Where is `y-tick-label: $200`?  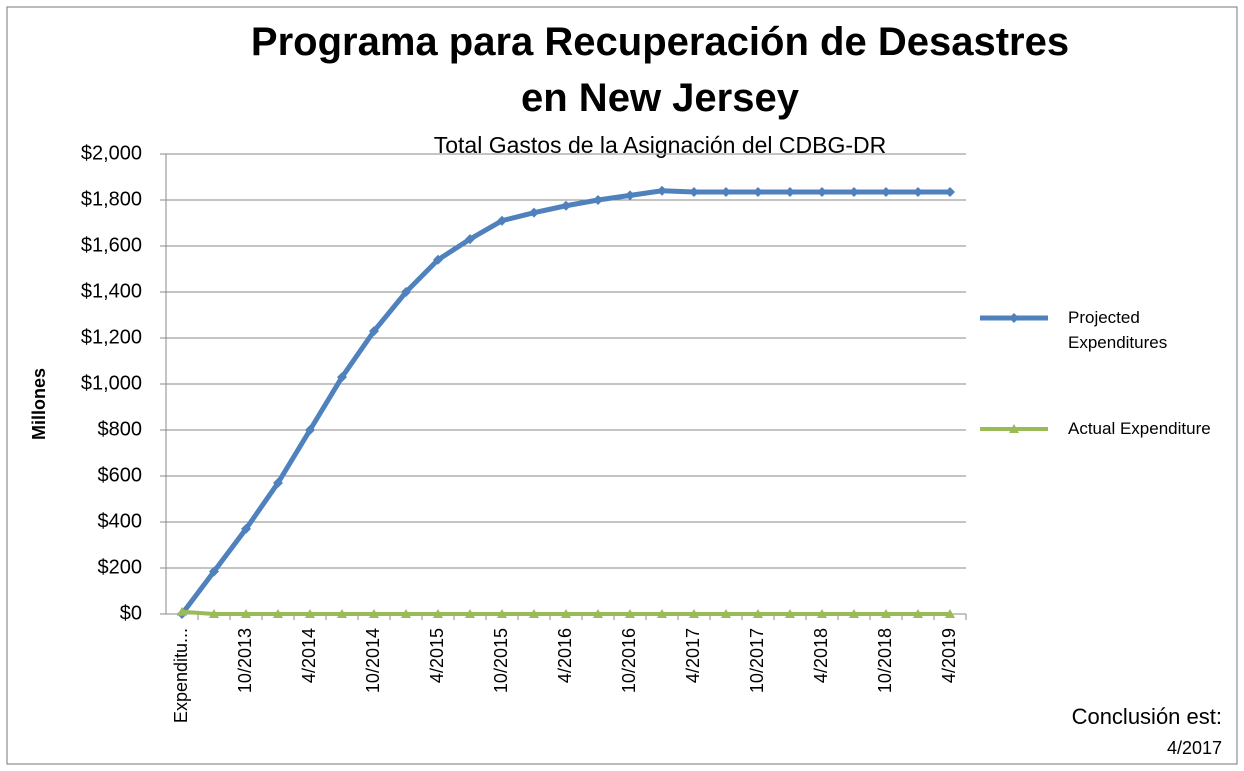 y-tick-label: $200 is located at coordinates (120, 567).